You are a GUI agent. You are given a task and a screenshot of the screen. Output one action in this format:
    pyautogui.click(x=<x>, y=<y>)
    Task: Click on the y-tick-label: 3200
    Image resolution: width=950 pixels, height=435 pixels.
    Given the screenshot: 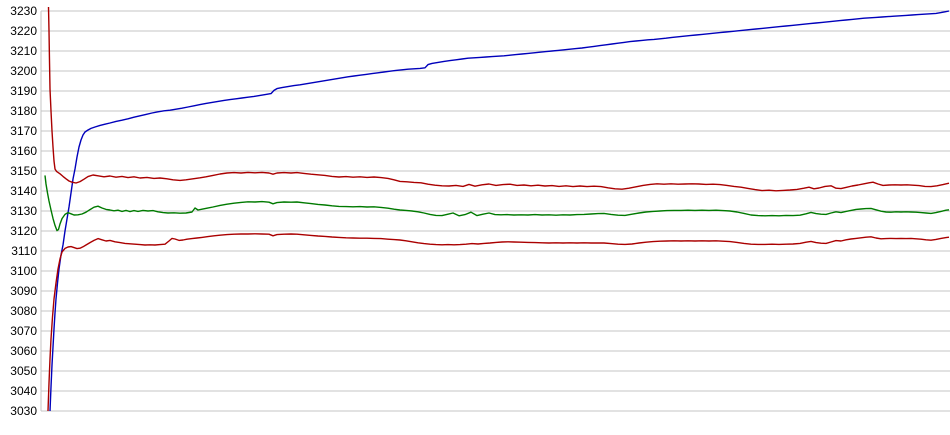 What is the action you would take?
    pyautogui.click(x=23, y=71)
    